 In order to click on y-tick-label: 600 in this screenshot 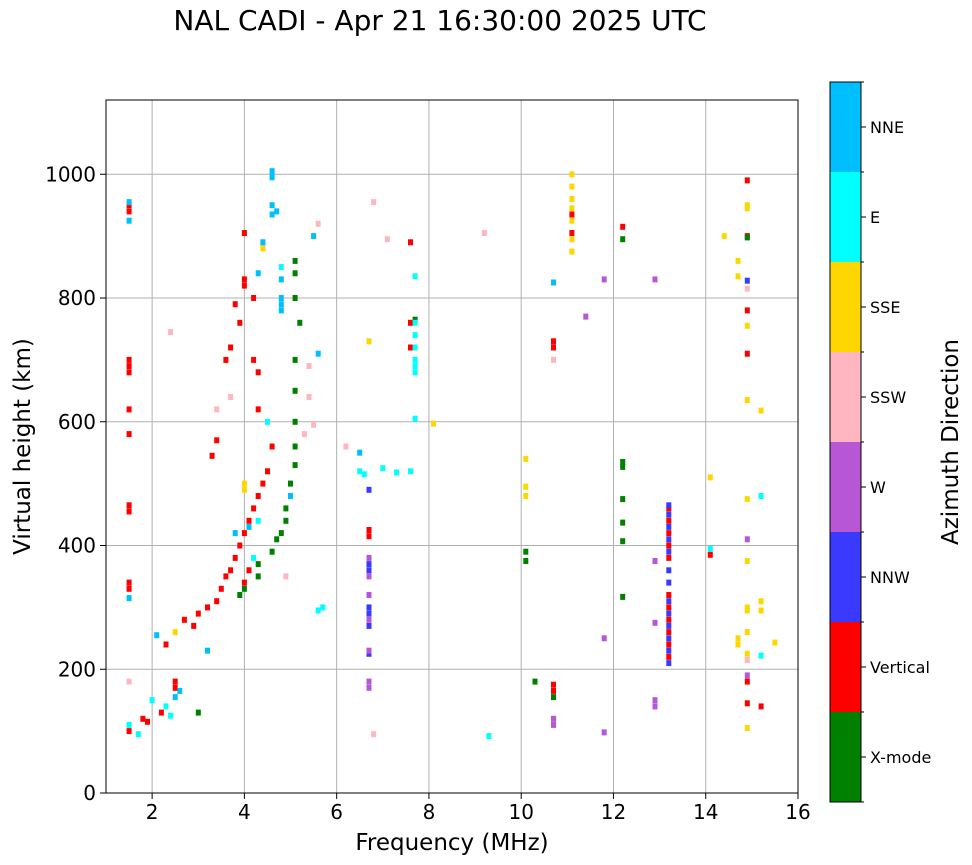, I will do `click(77, 422)`.